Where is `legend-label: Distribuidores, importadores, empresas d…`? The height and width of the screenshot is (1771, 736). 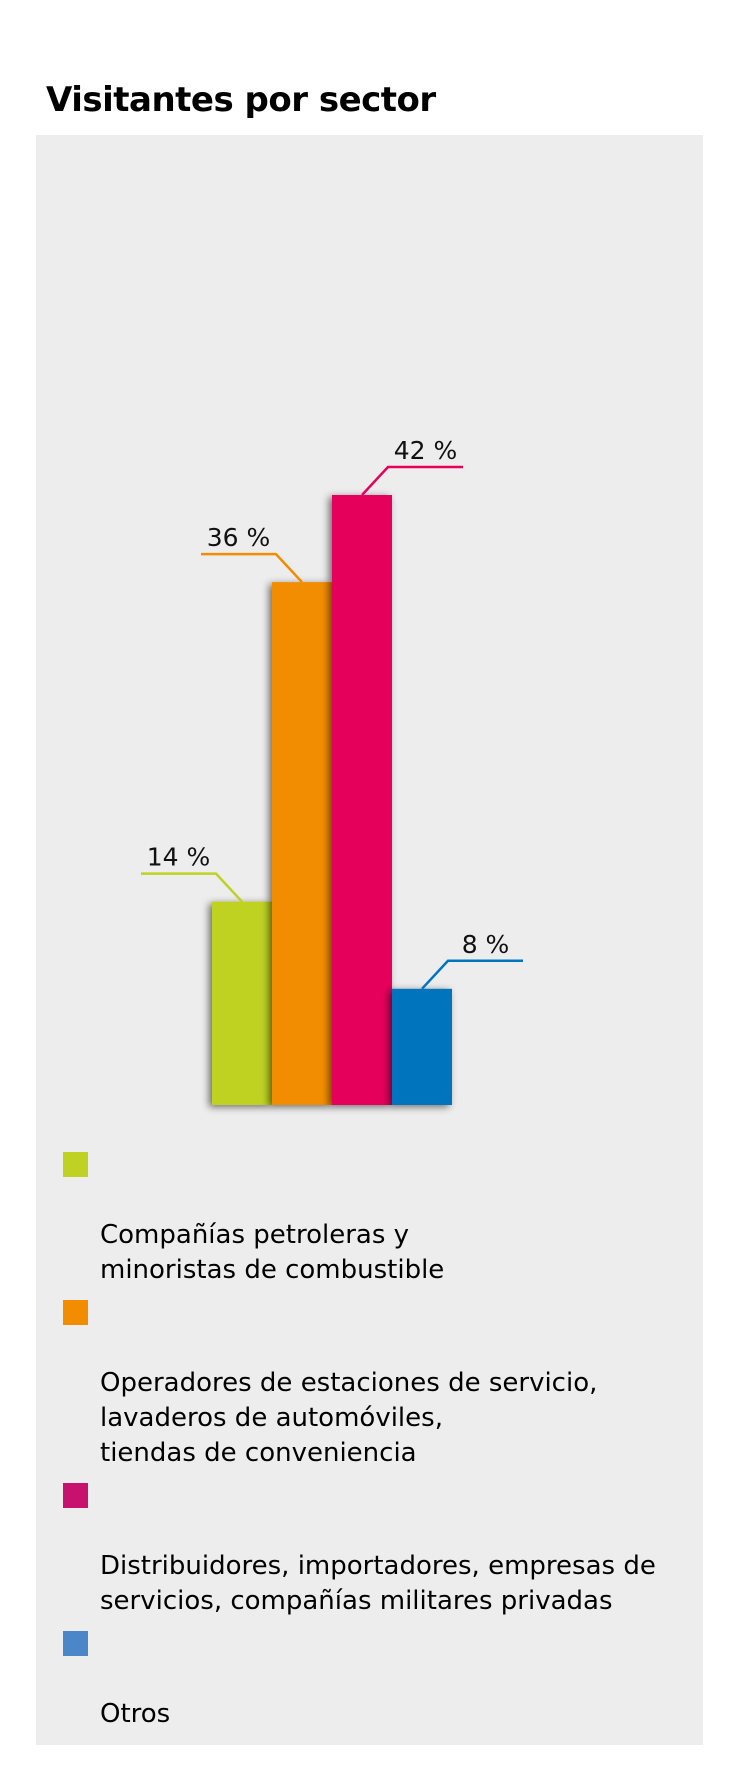
legend-label: Distribuidores, importadores, empresas d… is located at coordinates (378, 1583).